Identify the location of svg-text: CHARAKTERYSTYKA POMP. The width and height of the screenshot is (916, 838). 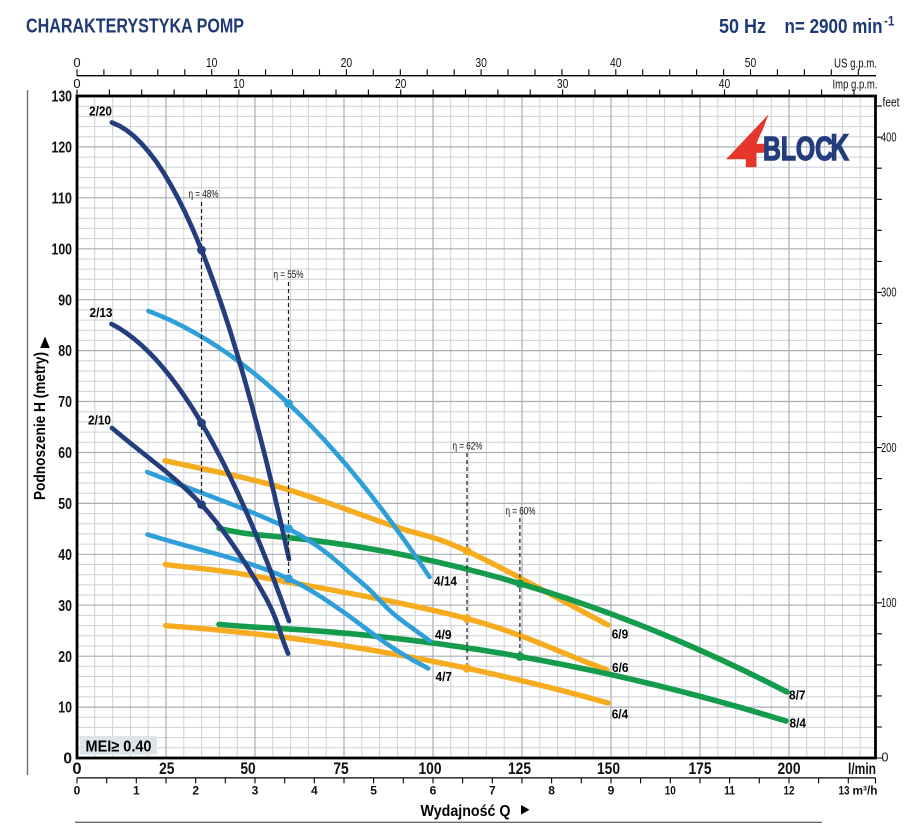
(135, 26).